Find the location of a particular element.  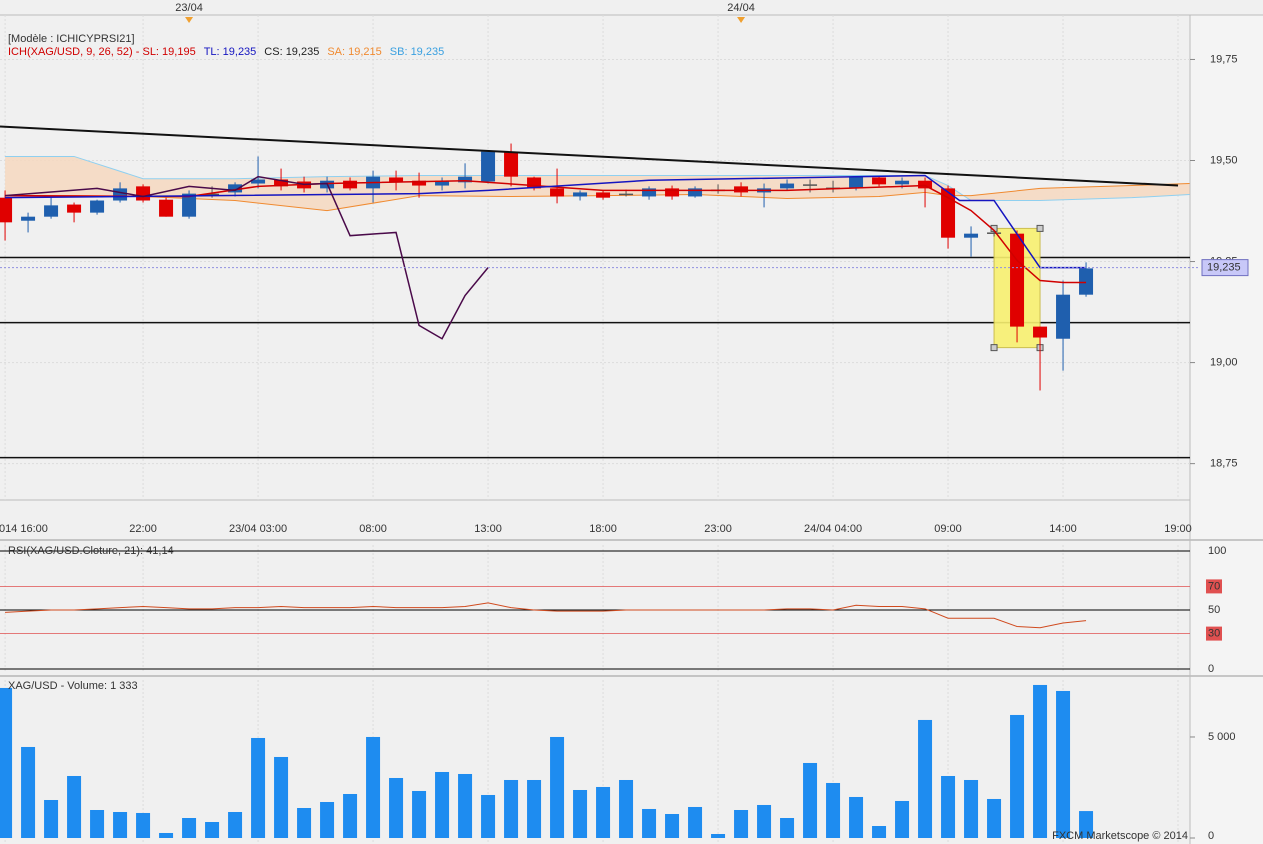

legend-item: ICH(XAG/USD, 9, 26, 52) - SL: 19,195 is located at coordinates (102, 52).